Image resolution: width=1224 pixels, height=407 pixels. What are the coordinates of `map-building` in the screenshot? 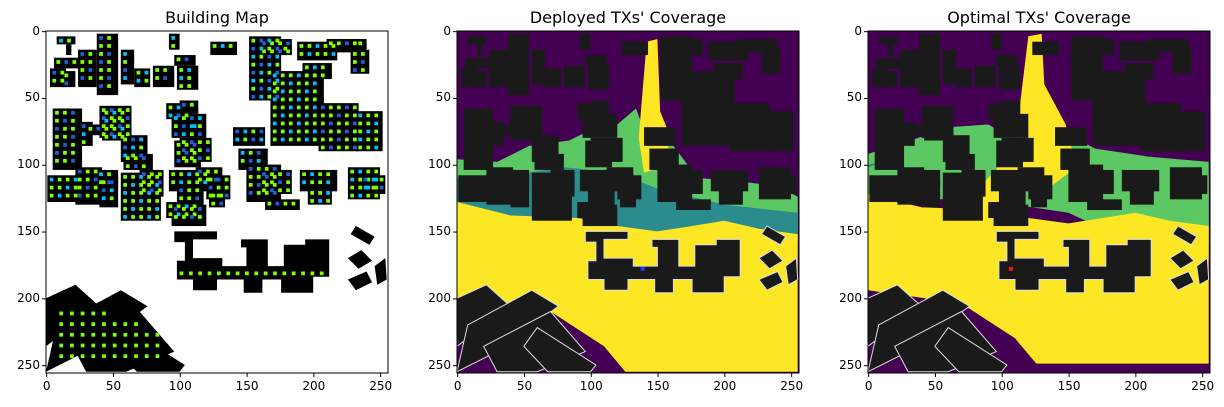 It's located at (282, 205).